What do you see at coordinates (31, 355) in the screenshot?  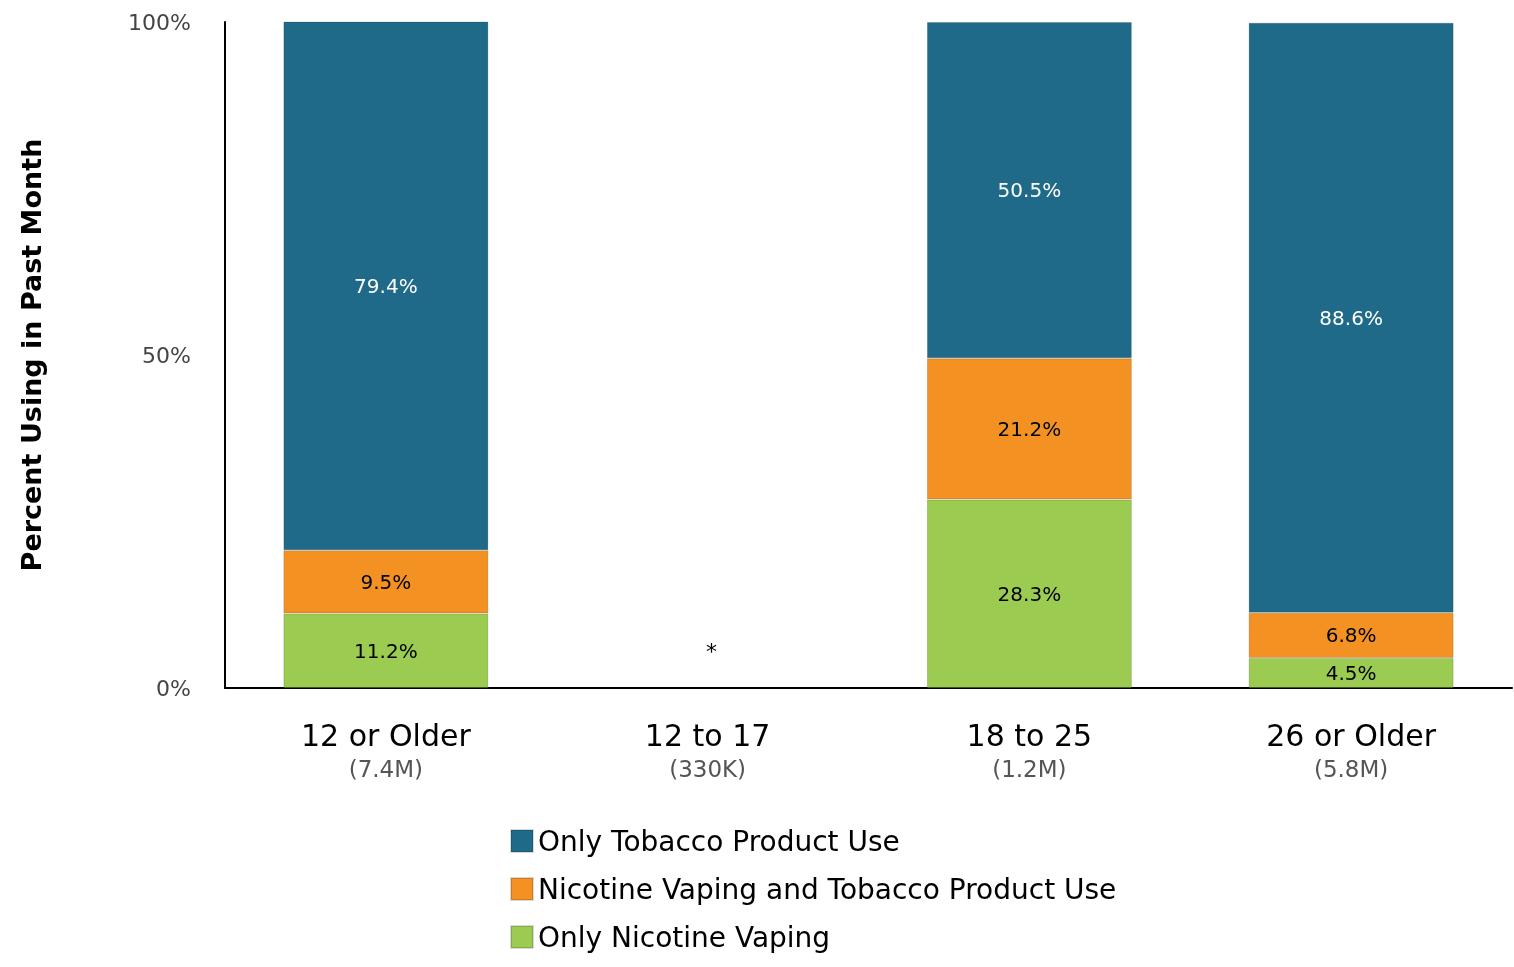 I see `y-axis-title: Percent Using in Past Month` at bounding box center [31, 355].